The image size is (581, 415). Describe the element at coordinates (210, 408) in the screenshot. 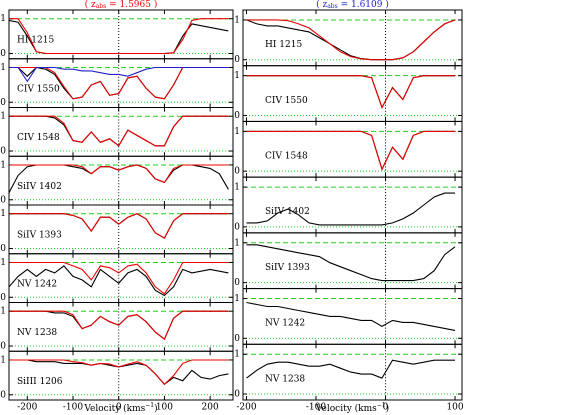

I see `x-tick-label: 200` at that location.